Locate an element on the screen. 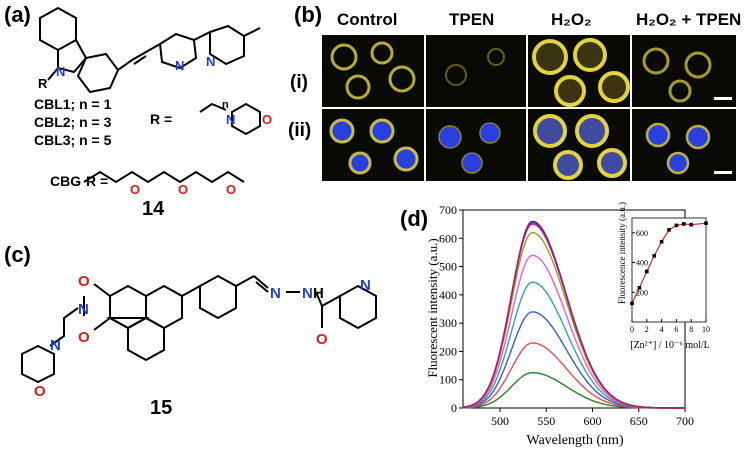  structure-a-drawing: N R N N n N O R = CBG R = O O O is located at coordinates (155, 101).